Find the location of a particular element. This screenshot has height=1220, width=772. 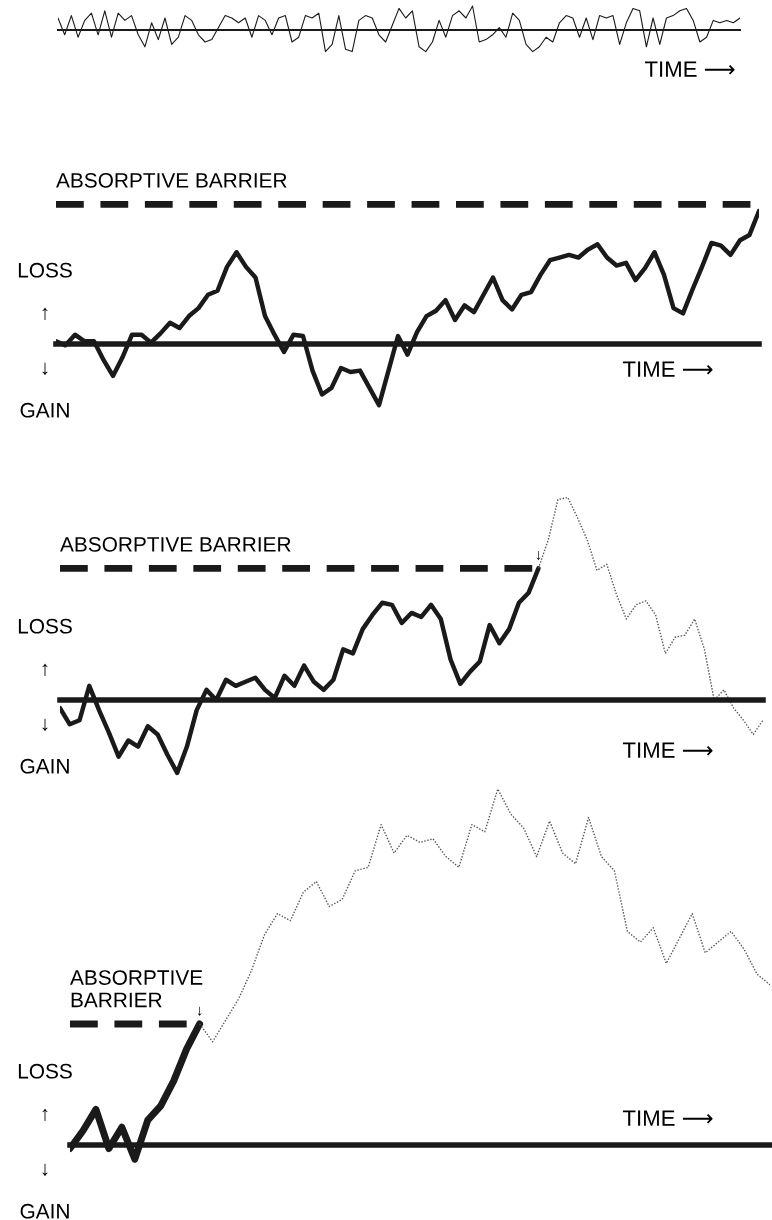

text: GAIN is located at coordinates (44, 1211).